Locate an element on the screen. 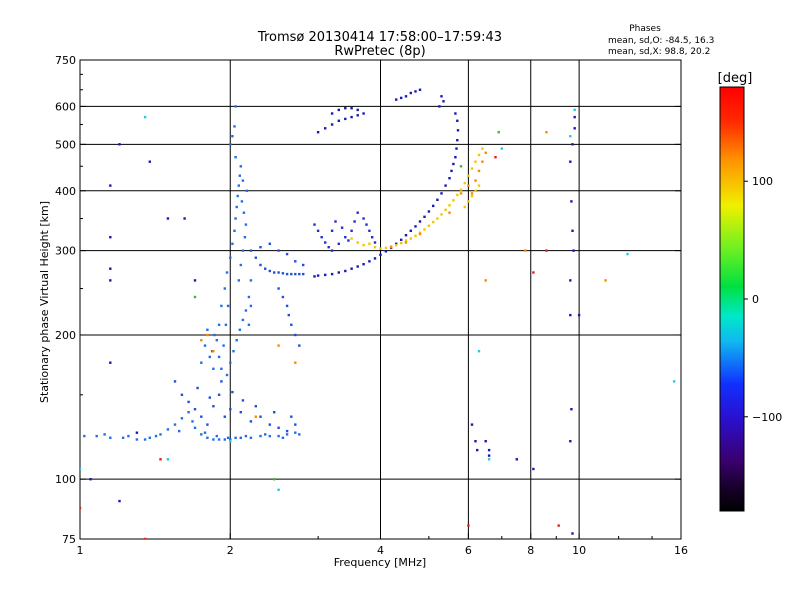 The height and width of the screenshot is (600, 800). x-tick-label-10: 10 is located at coordinates (579, 550).